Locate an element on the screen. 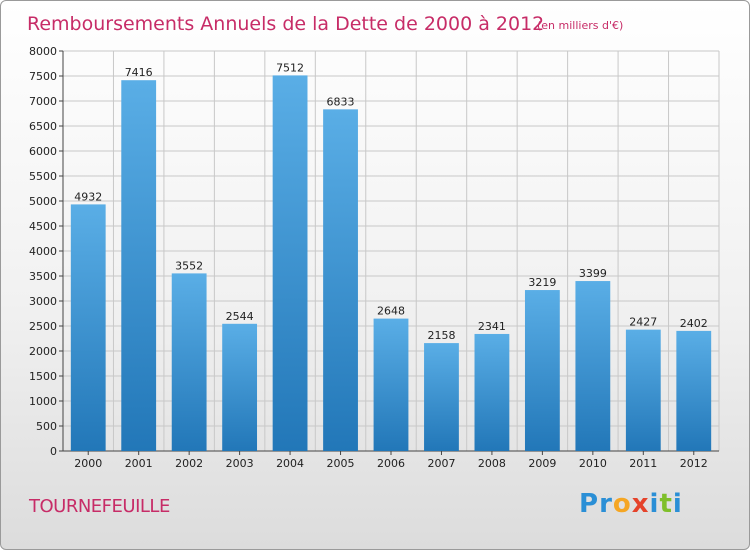  logo-letter: P is located at coordinates (589, 504).